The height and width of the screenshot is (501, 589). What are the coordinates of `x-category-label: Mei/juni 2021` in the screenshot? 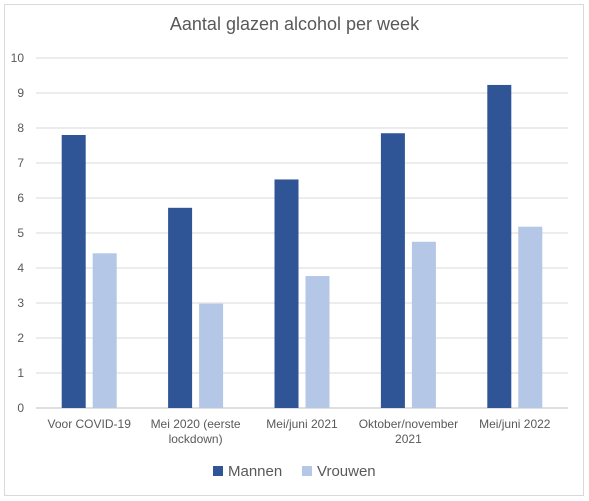 It's located at (302, 424).